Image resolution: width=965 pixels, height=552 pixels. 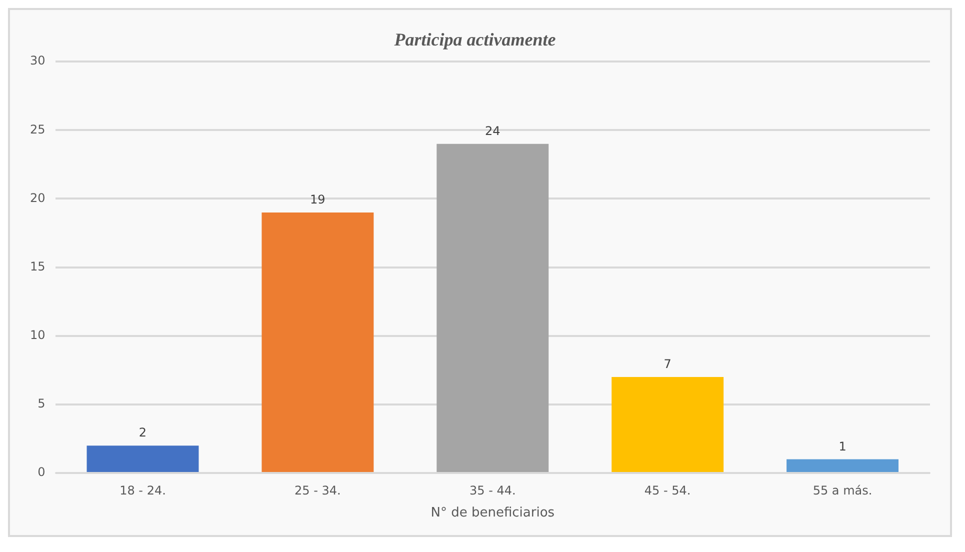 I want to click on y-tick-label: 10, so click(x=38, y=335).